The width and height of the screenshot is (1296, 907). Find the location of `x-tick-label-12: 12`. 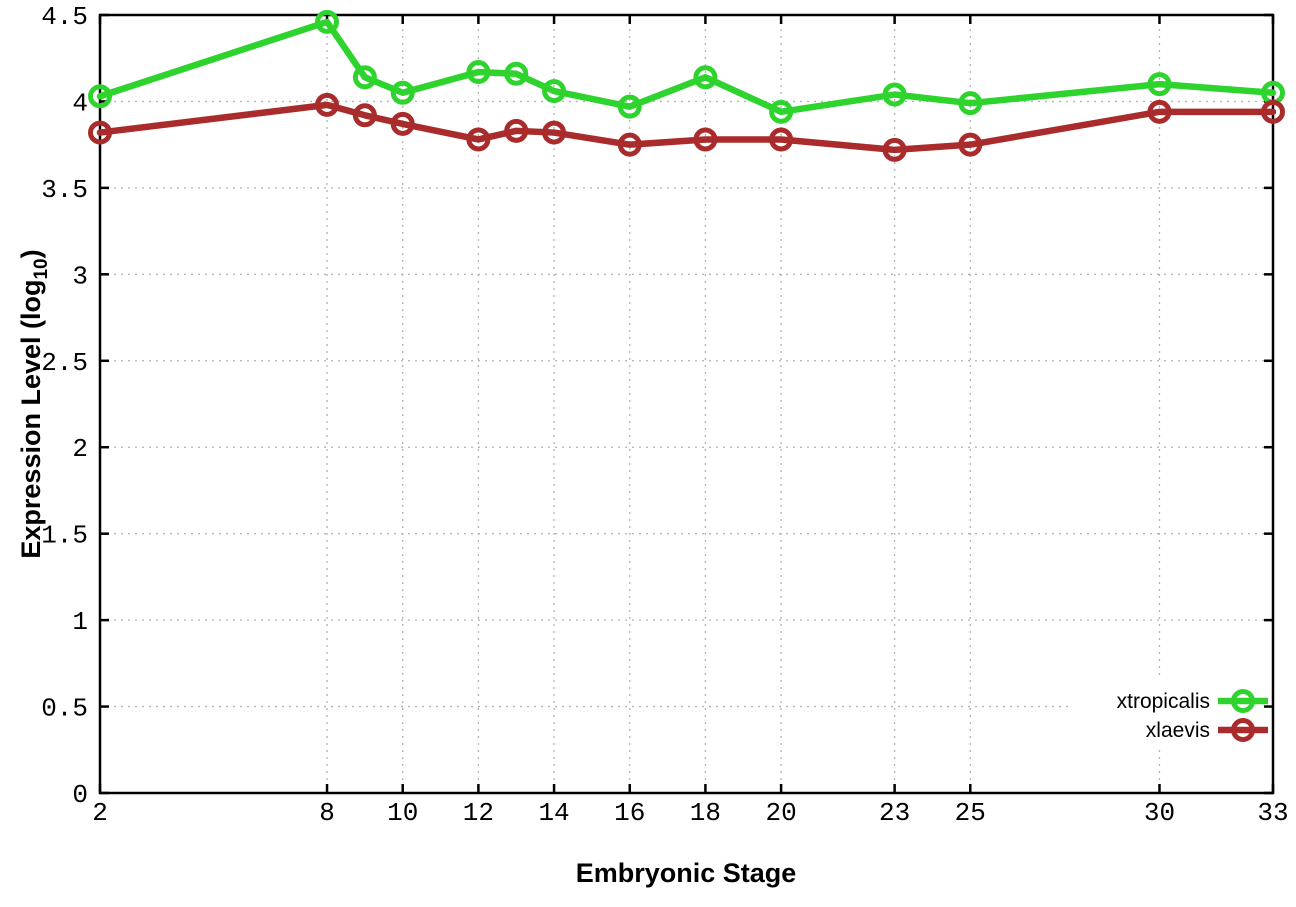

x-tick-label-12: 12 is located at coordinates (478, 813).